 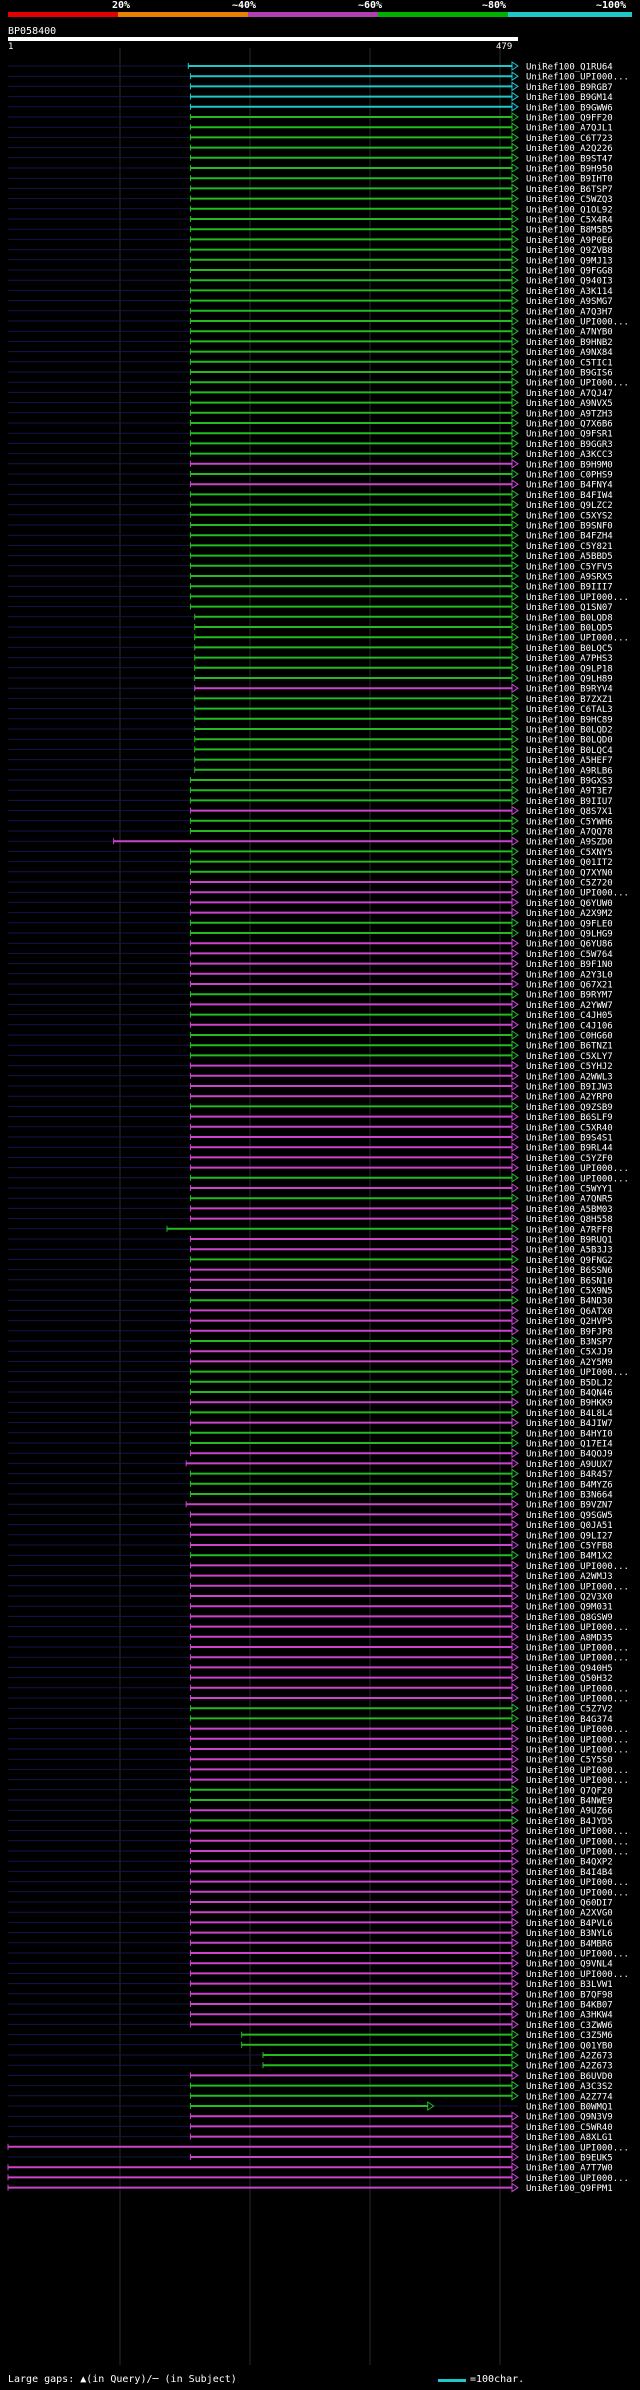 What do you see at coordinates (569, 2026) in the screenshot?
I see `hit-label: UniRef100_C3ZWW6` at bounding box center [569, 2026].